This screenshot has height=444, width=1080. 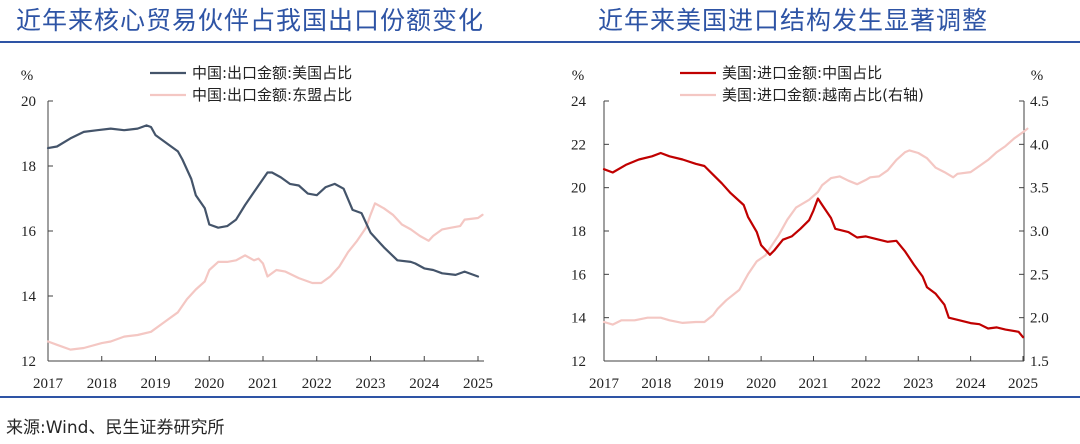 I want to click on right-y-tick-label: 4.5, so click(x=1039, y=102).